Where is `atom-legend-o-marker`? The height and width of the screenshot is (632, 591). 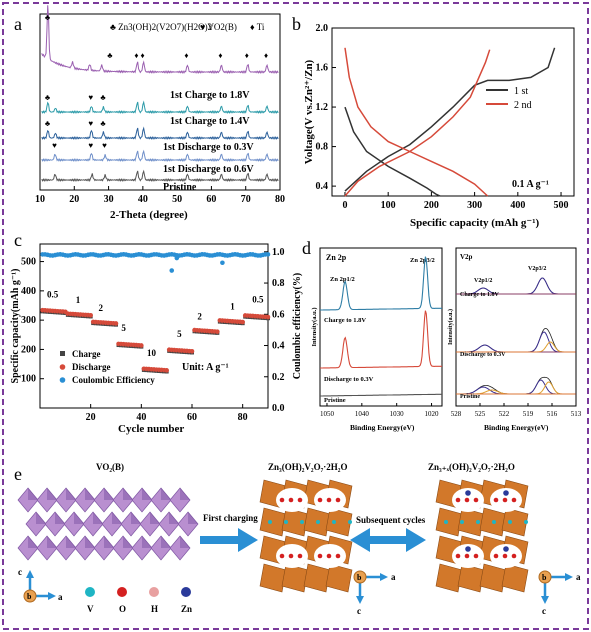
atom-legend-o-marker is located at coordinates (122, 592).